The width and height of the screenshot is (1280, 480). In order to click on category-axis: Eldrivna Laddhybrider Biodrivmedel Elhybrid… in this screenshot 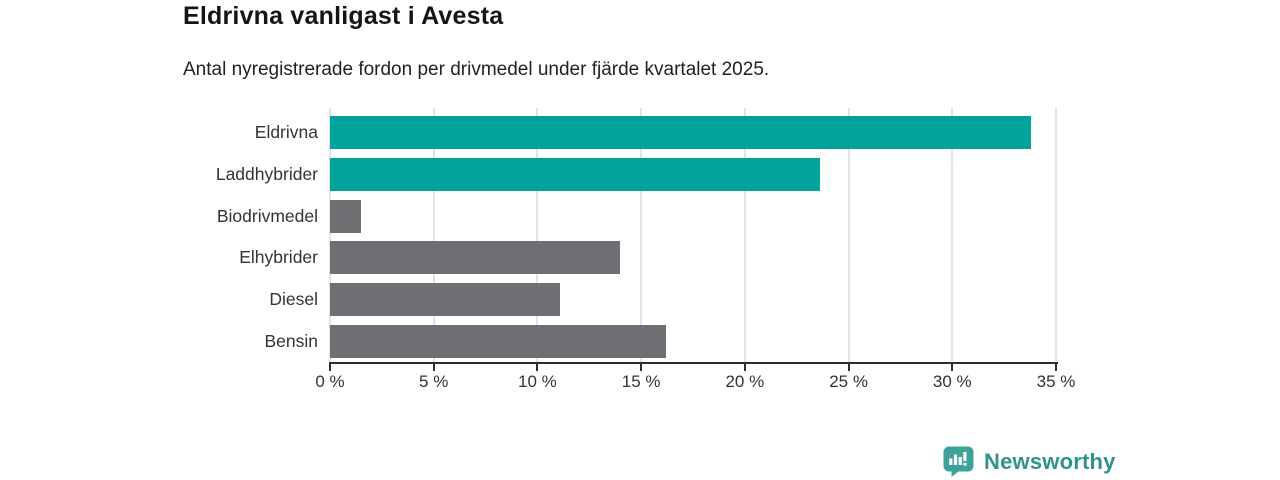, I will do `click(209, 235)`.